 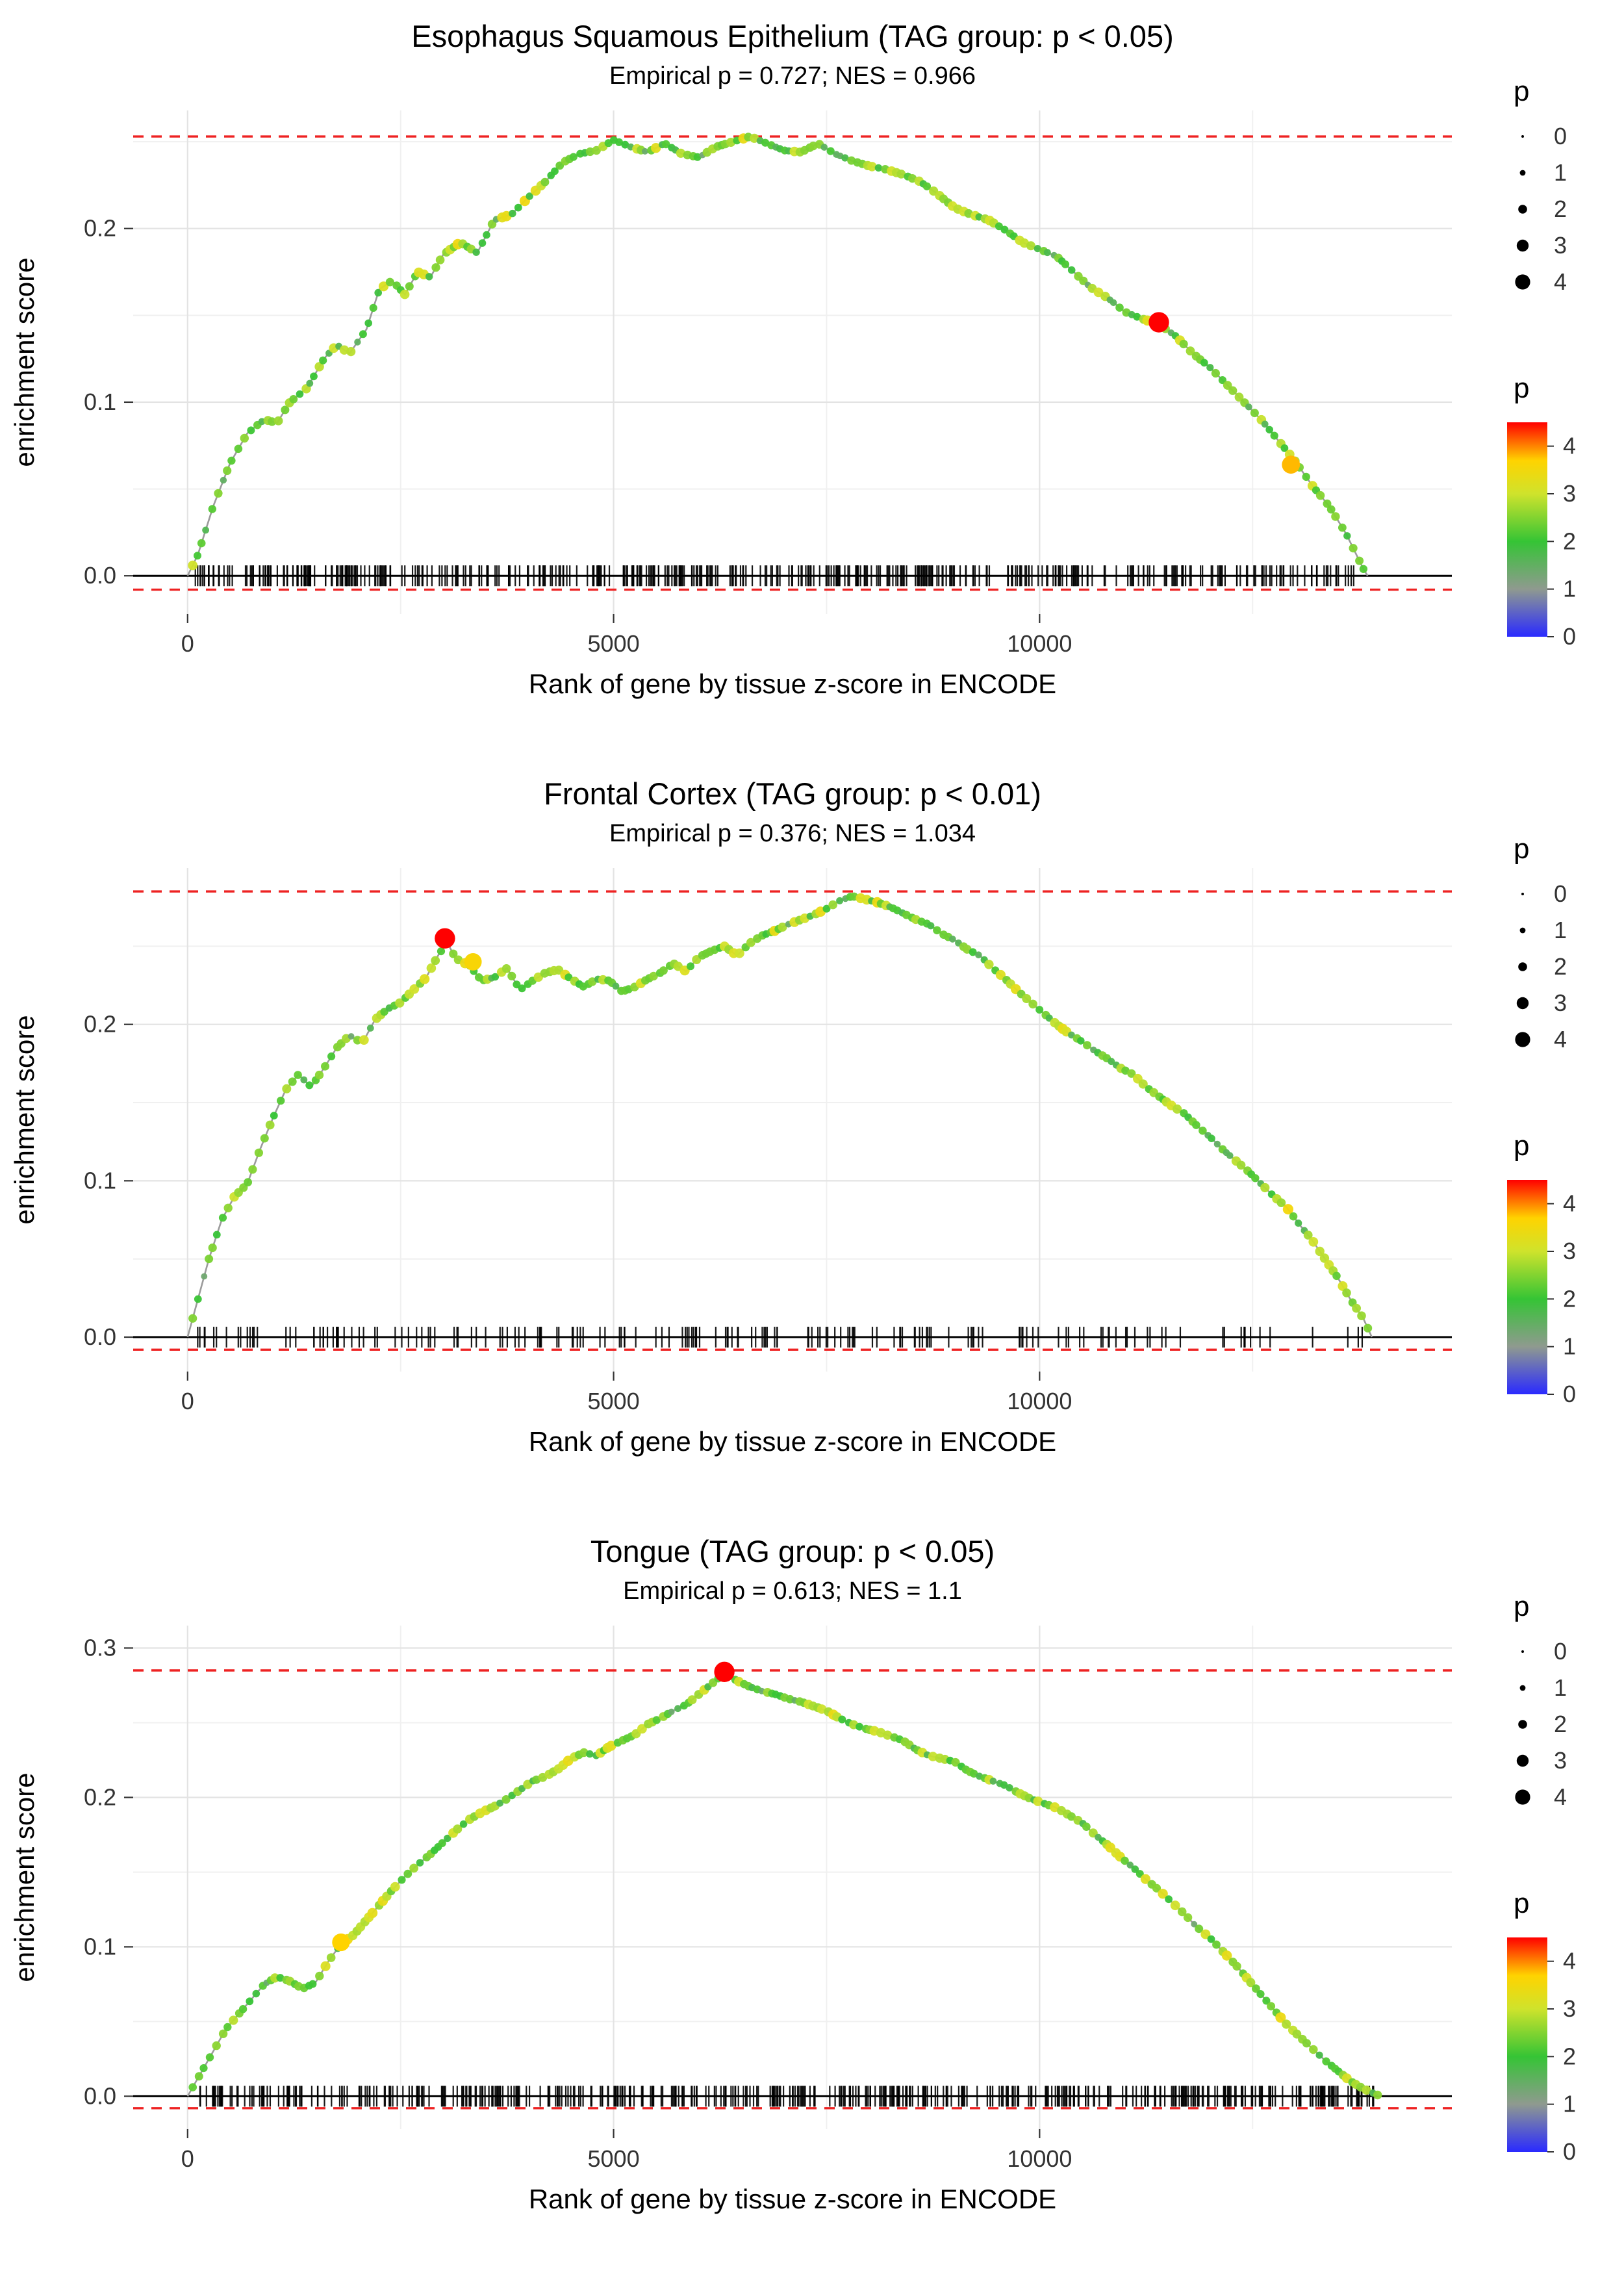 I want to click on chart-subtitle: Empirical p = 0.727; NES = 0.966, so click(x=792, y=76).